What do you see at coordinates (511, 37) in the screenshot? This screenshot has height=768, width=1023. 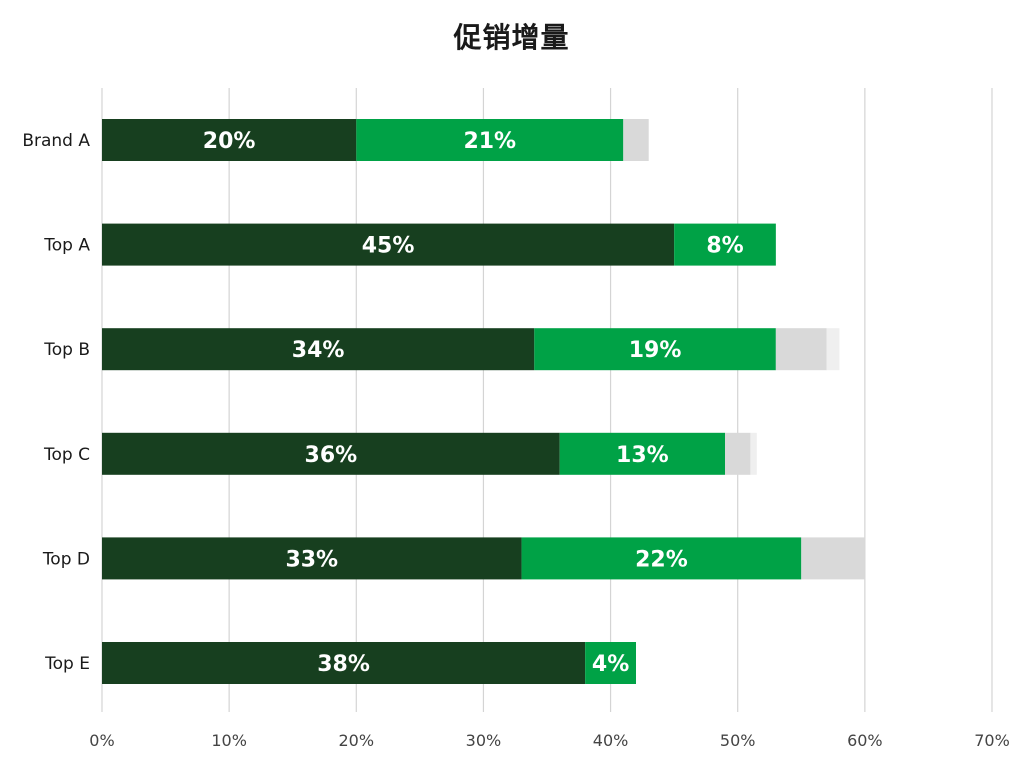 I see `chart-title: 促销增量` at bounding box center [511, 37].